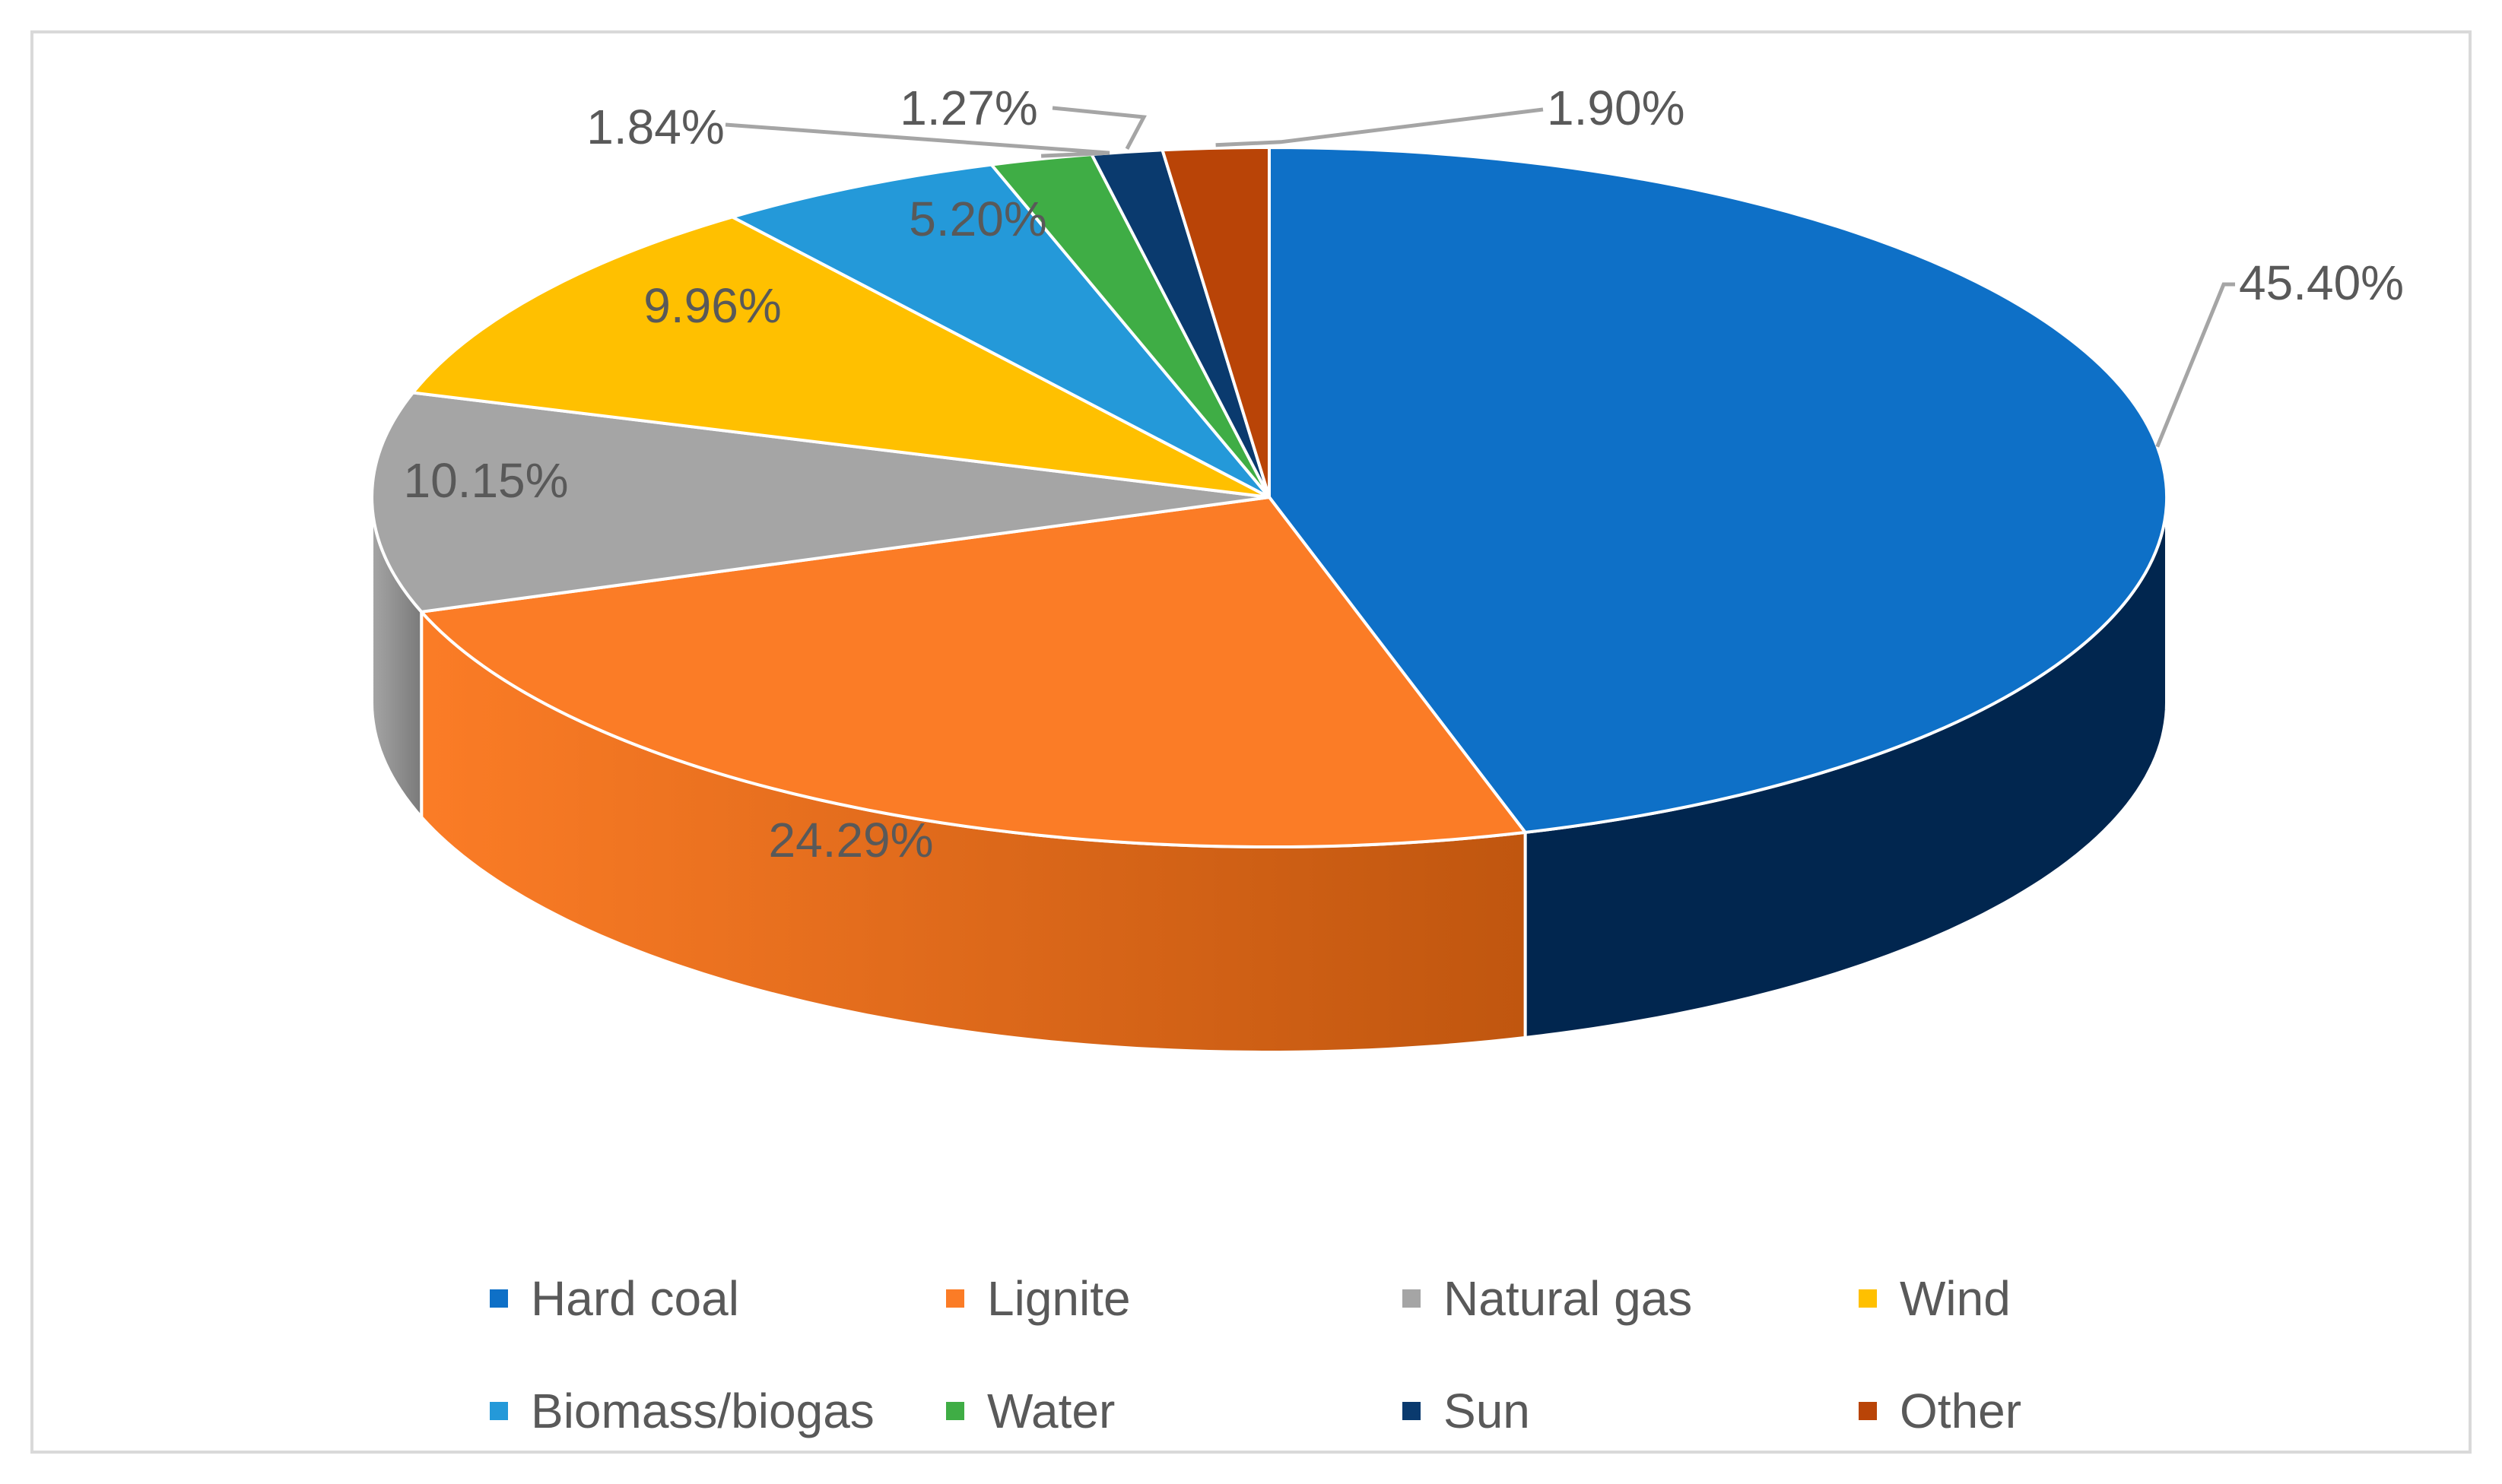 The height and width of the screenshot is (1484, 2502). What do you see at coordinates (703, 1411) in the screenshot?
I see `legend-label: Biomass/biogas` at bounding box center [703, 1411].